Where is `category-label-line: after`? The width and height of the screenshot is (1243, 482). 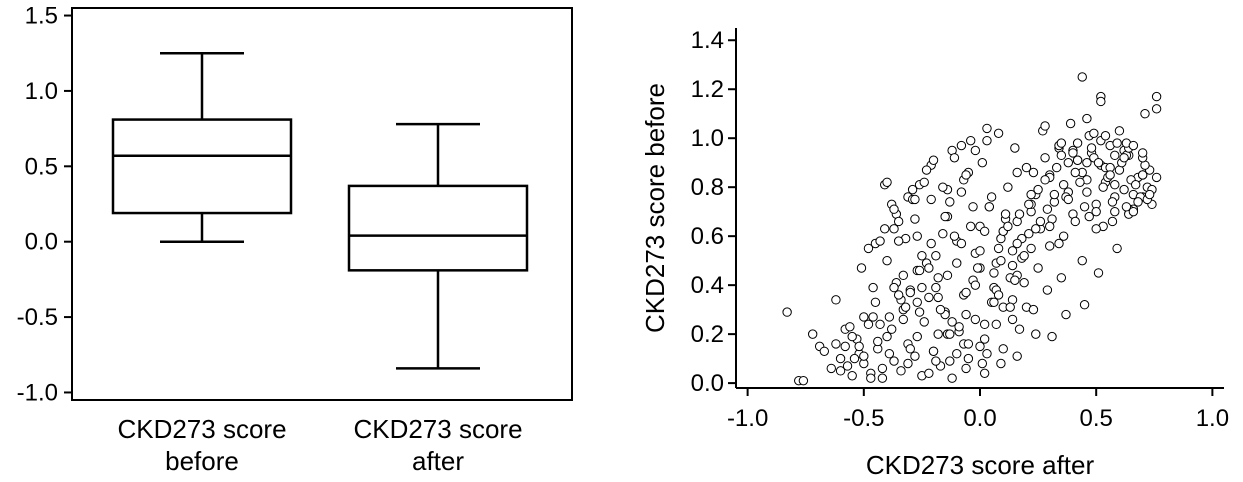
category-label-line: after is located at coordinates (438, 461).